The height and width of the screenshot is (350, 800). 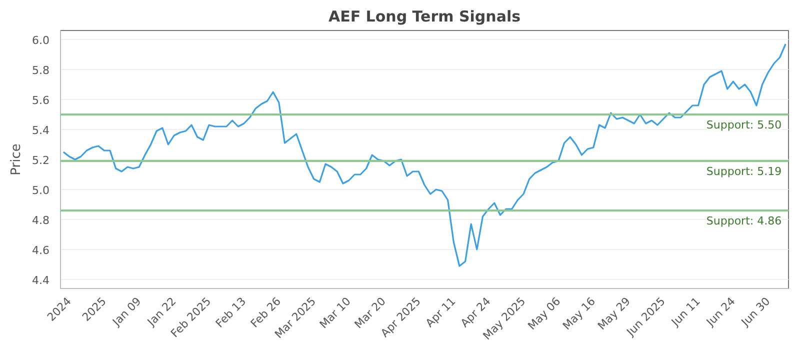 I want to click on y-tick-label: 5.6, so click(x=41, y=100).